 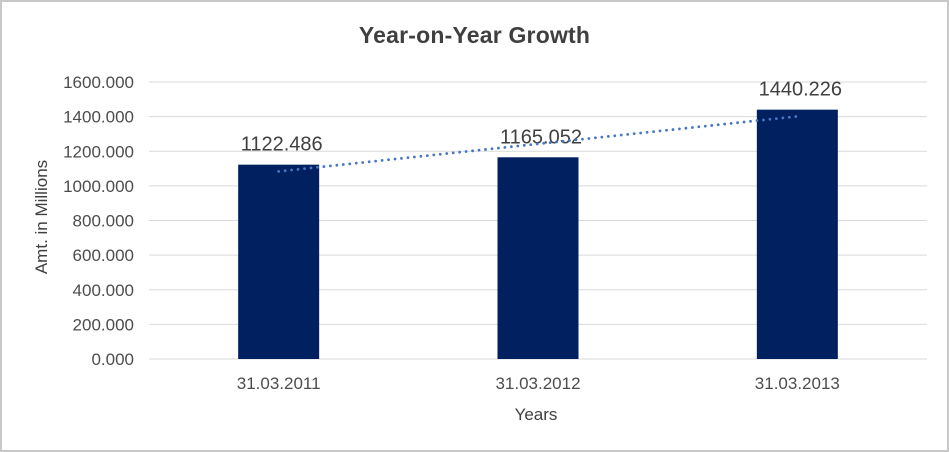 I want to click on y-tick-label: 200.000, so click(x=103, y=324).